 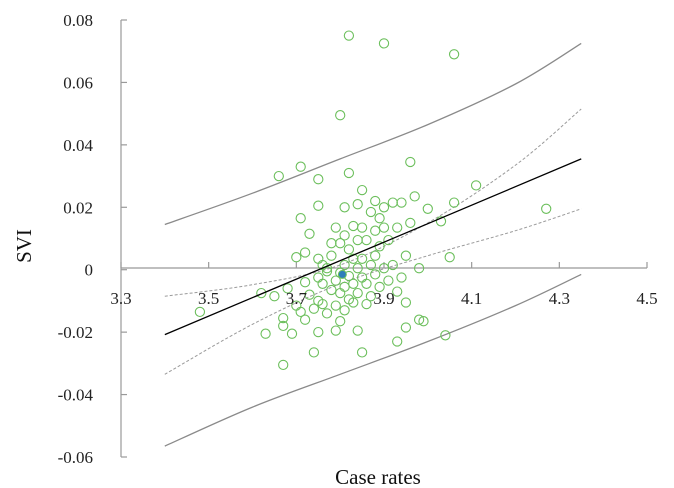 I want to click on y-tick-label: 0.08, so click(x=78, y=20).